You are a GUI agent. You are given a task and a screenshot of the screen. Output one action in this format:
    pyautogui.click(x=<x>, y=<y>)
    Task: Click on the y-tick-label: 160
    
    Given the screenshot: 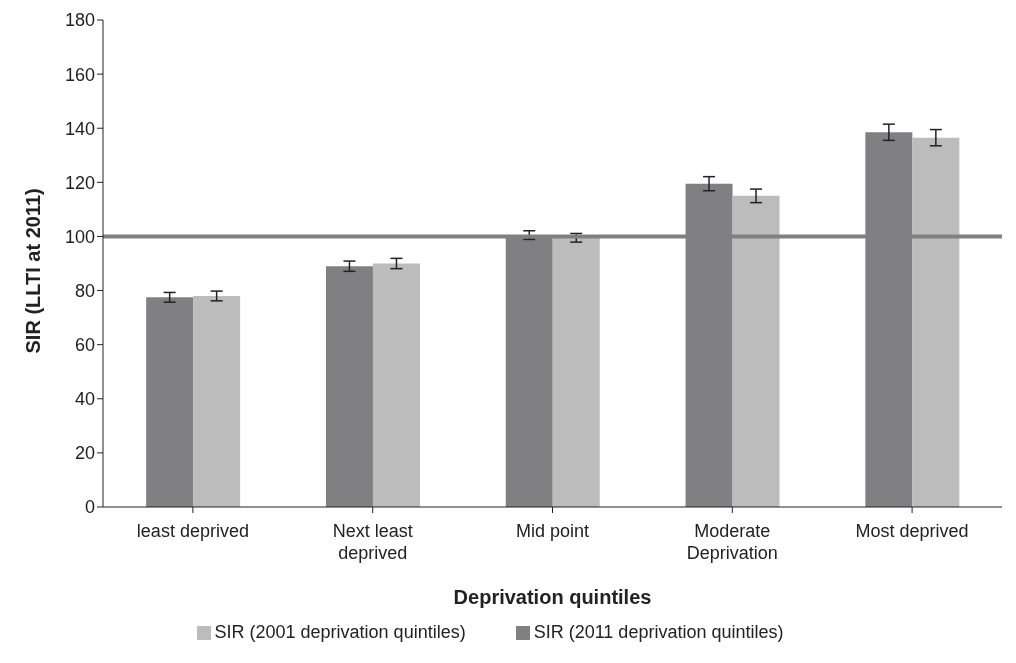 What is the action you would take?
    pyautogui.click(x=79, y=74)
    